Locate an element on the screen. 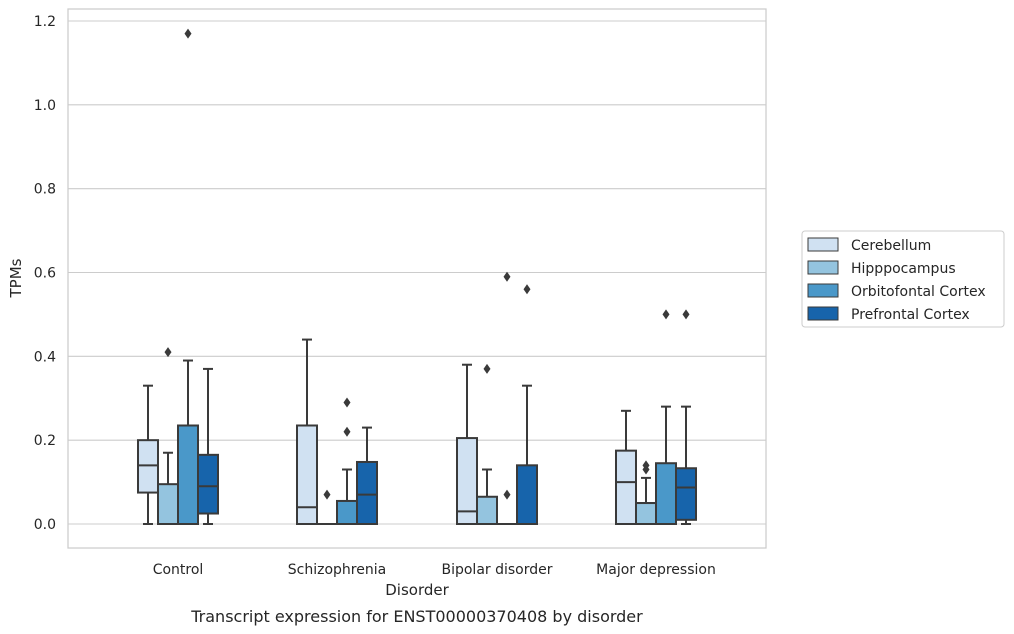 The width and height of the screenshot is (1014, 634). x-axis-label: Disorder is located at coordinates (417, 590).